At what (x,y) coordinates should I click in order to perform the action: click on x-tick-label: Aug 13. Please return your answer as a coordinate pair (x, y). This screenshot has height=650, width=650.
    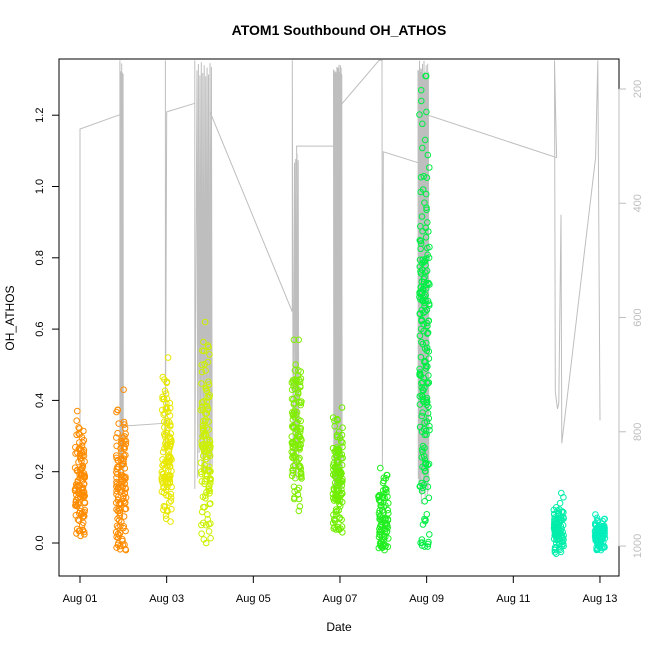
    Looking at the image, I should click on (600, 599).